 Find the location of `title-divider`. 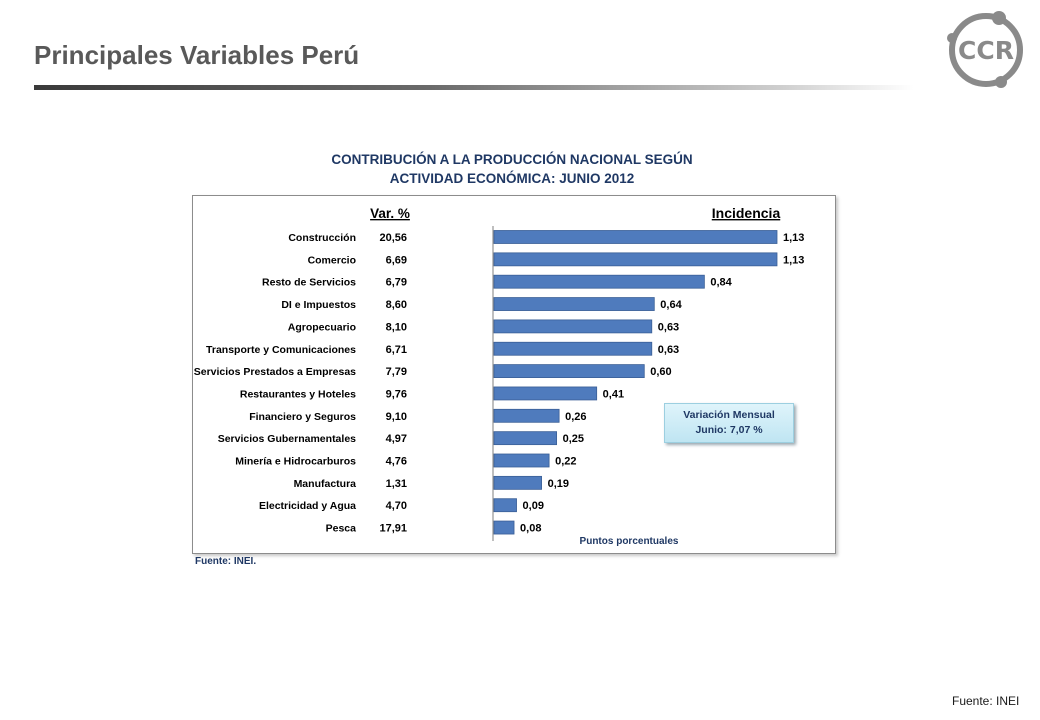

title-divider is located at coordinates (474, 87).